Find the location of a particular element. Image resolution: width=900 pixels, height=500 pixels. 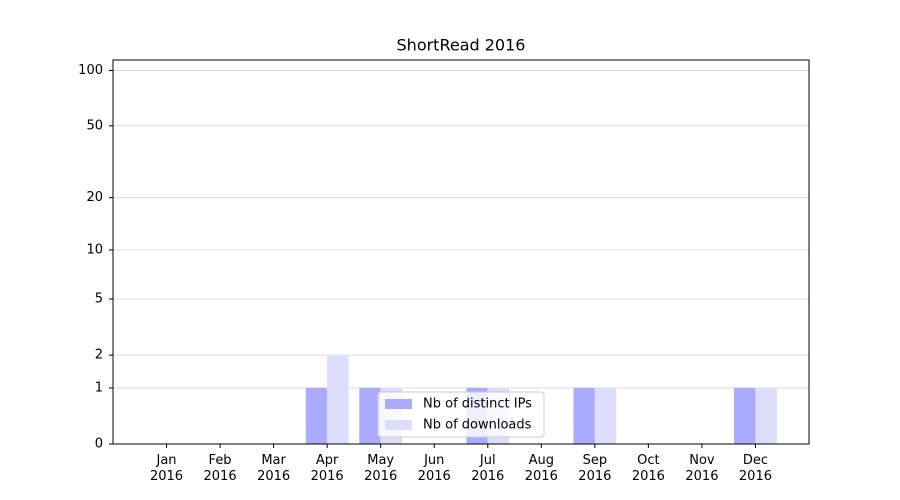

y-tick-label: 10 is located at coordinates (94, 249).